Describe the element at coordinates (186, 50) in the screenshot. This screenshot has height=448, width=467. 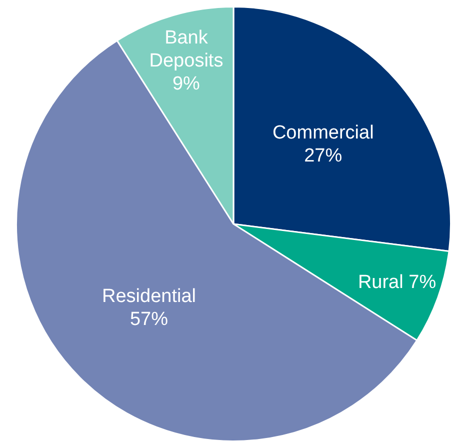
I see `slice-label: Bank Deposits` at that location.